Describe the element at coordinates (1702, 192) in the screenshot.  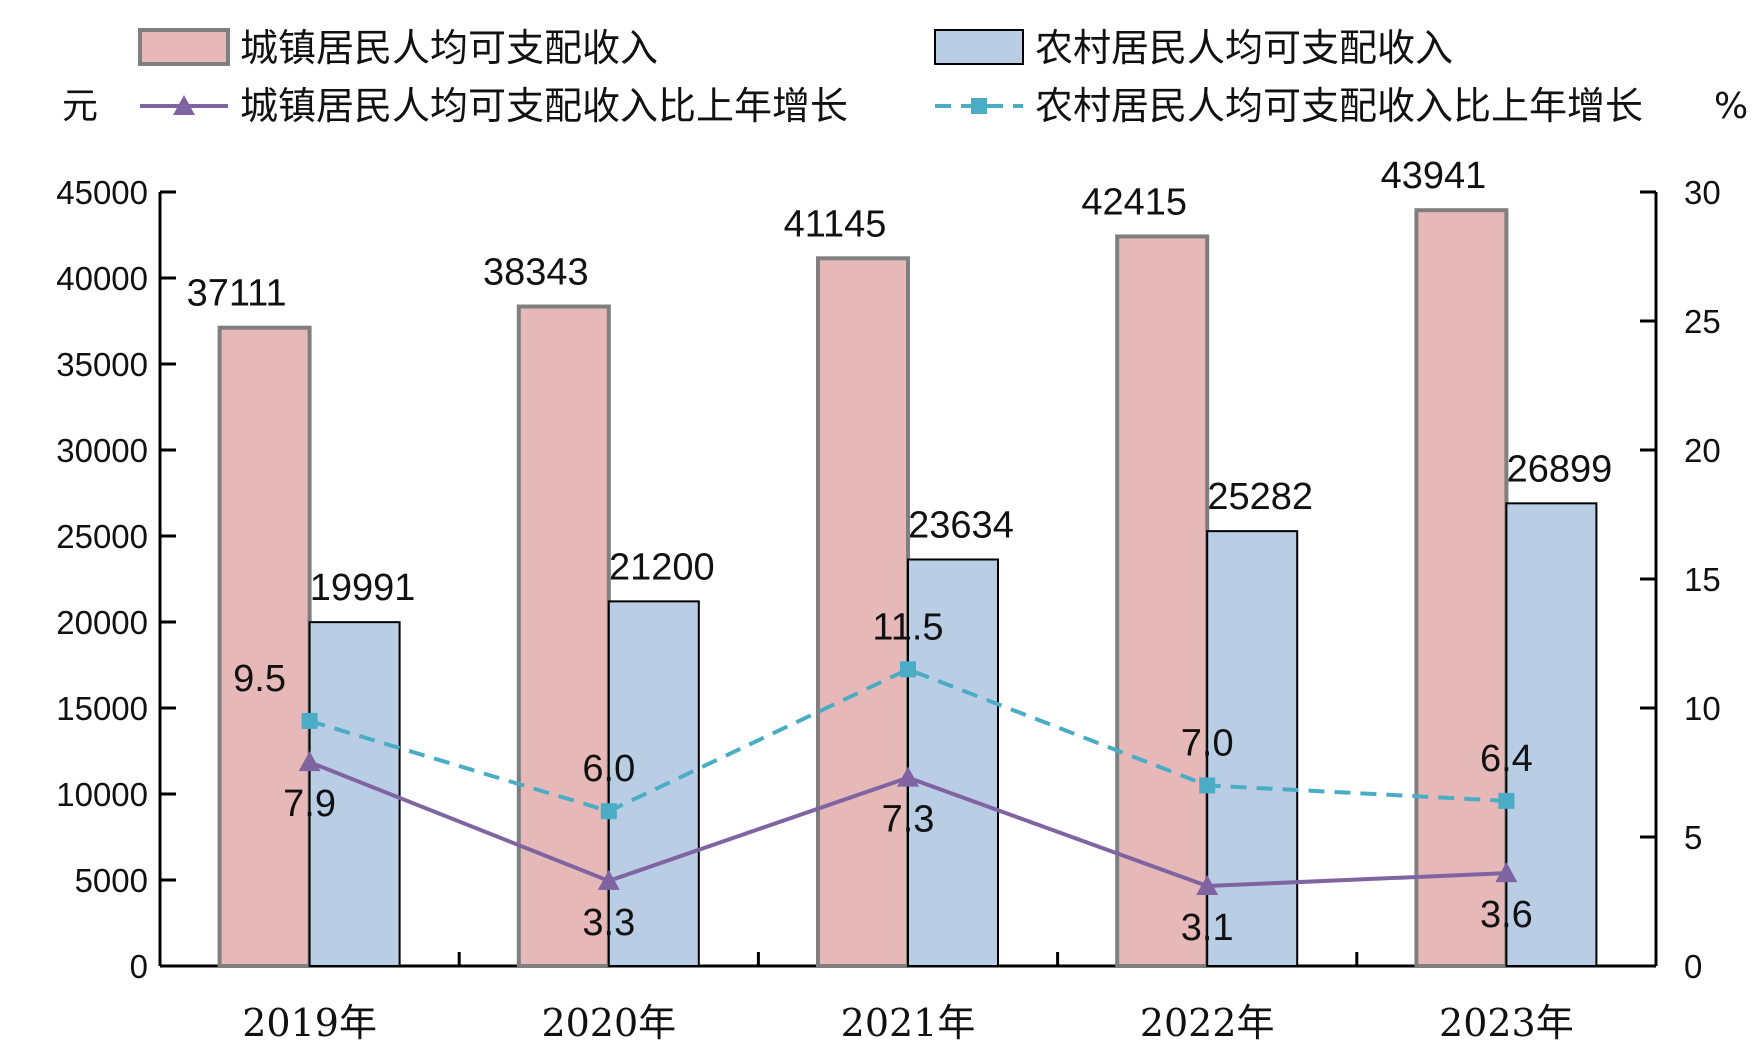
I see `right-tick-label: 30` at that location.